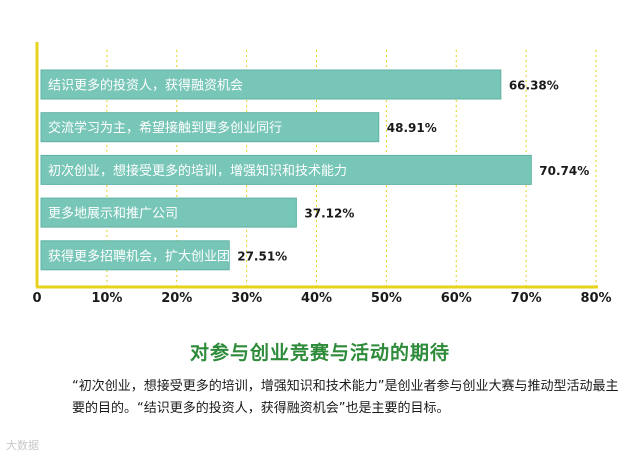  What do you see at coordinates (145, 256) in the screenshot?
I see `bar-category-label: 获得更多招聘机会，扩大创业团队` at bounding box center [145, 256].